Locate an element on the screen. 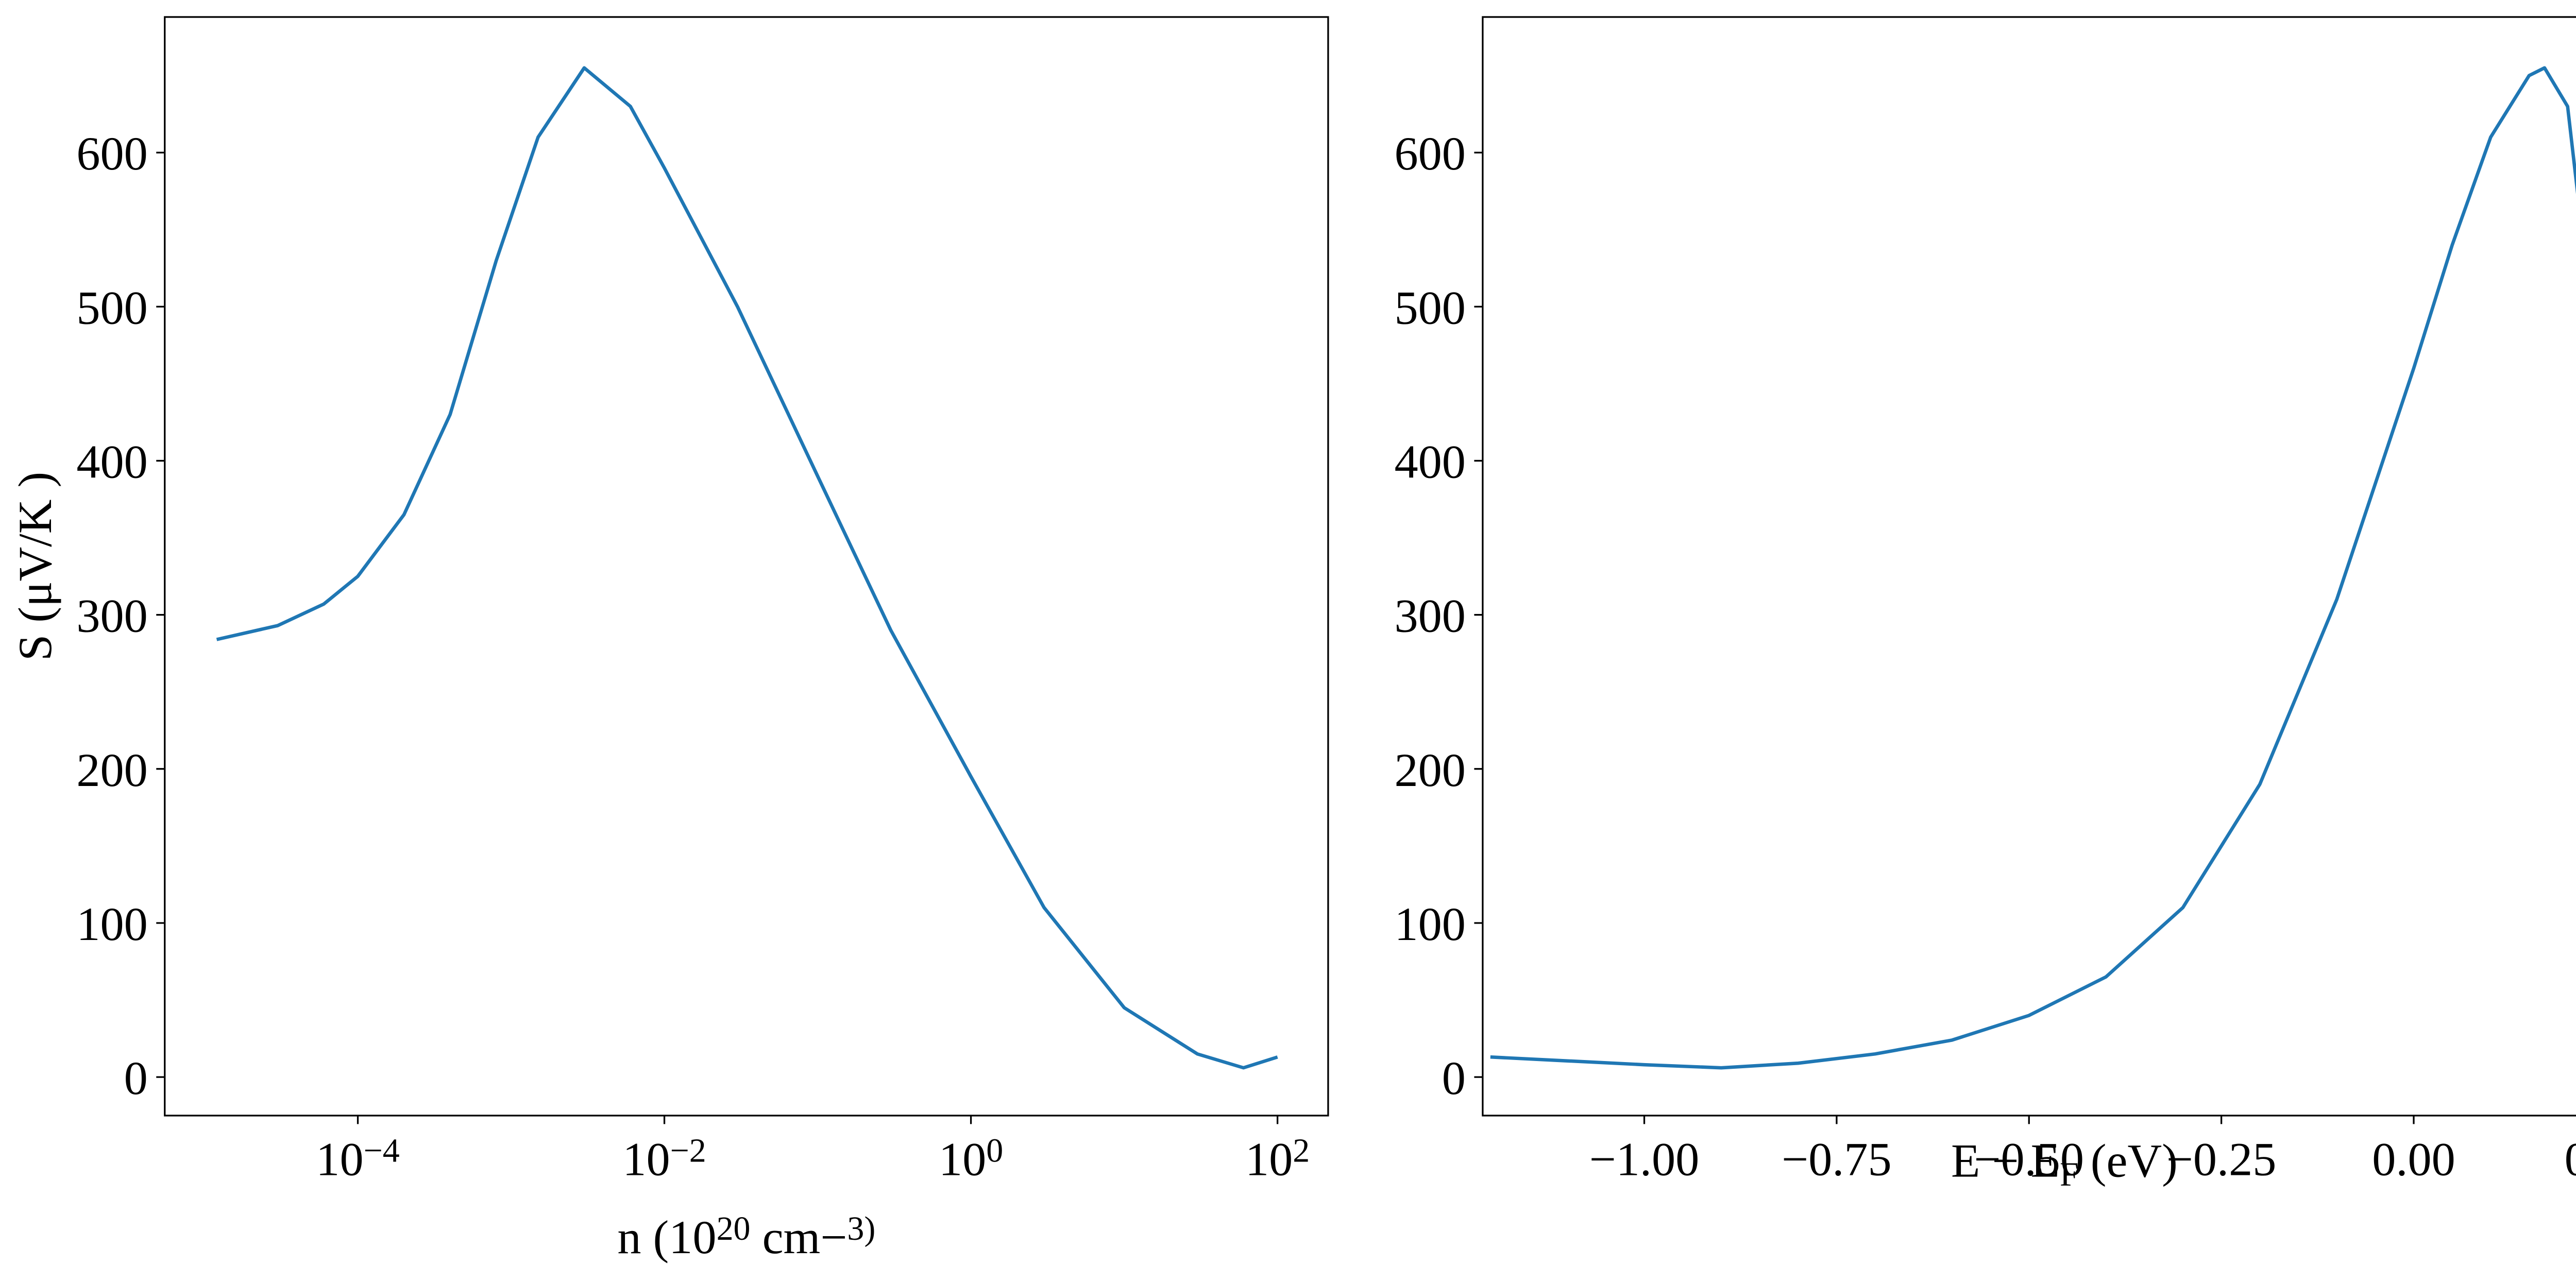 The image size is (2576, 1282). x-tick-label: −0.75 is located at coordinates (1837, 1159).